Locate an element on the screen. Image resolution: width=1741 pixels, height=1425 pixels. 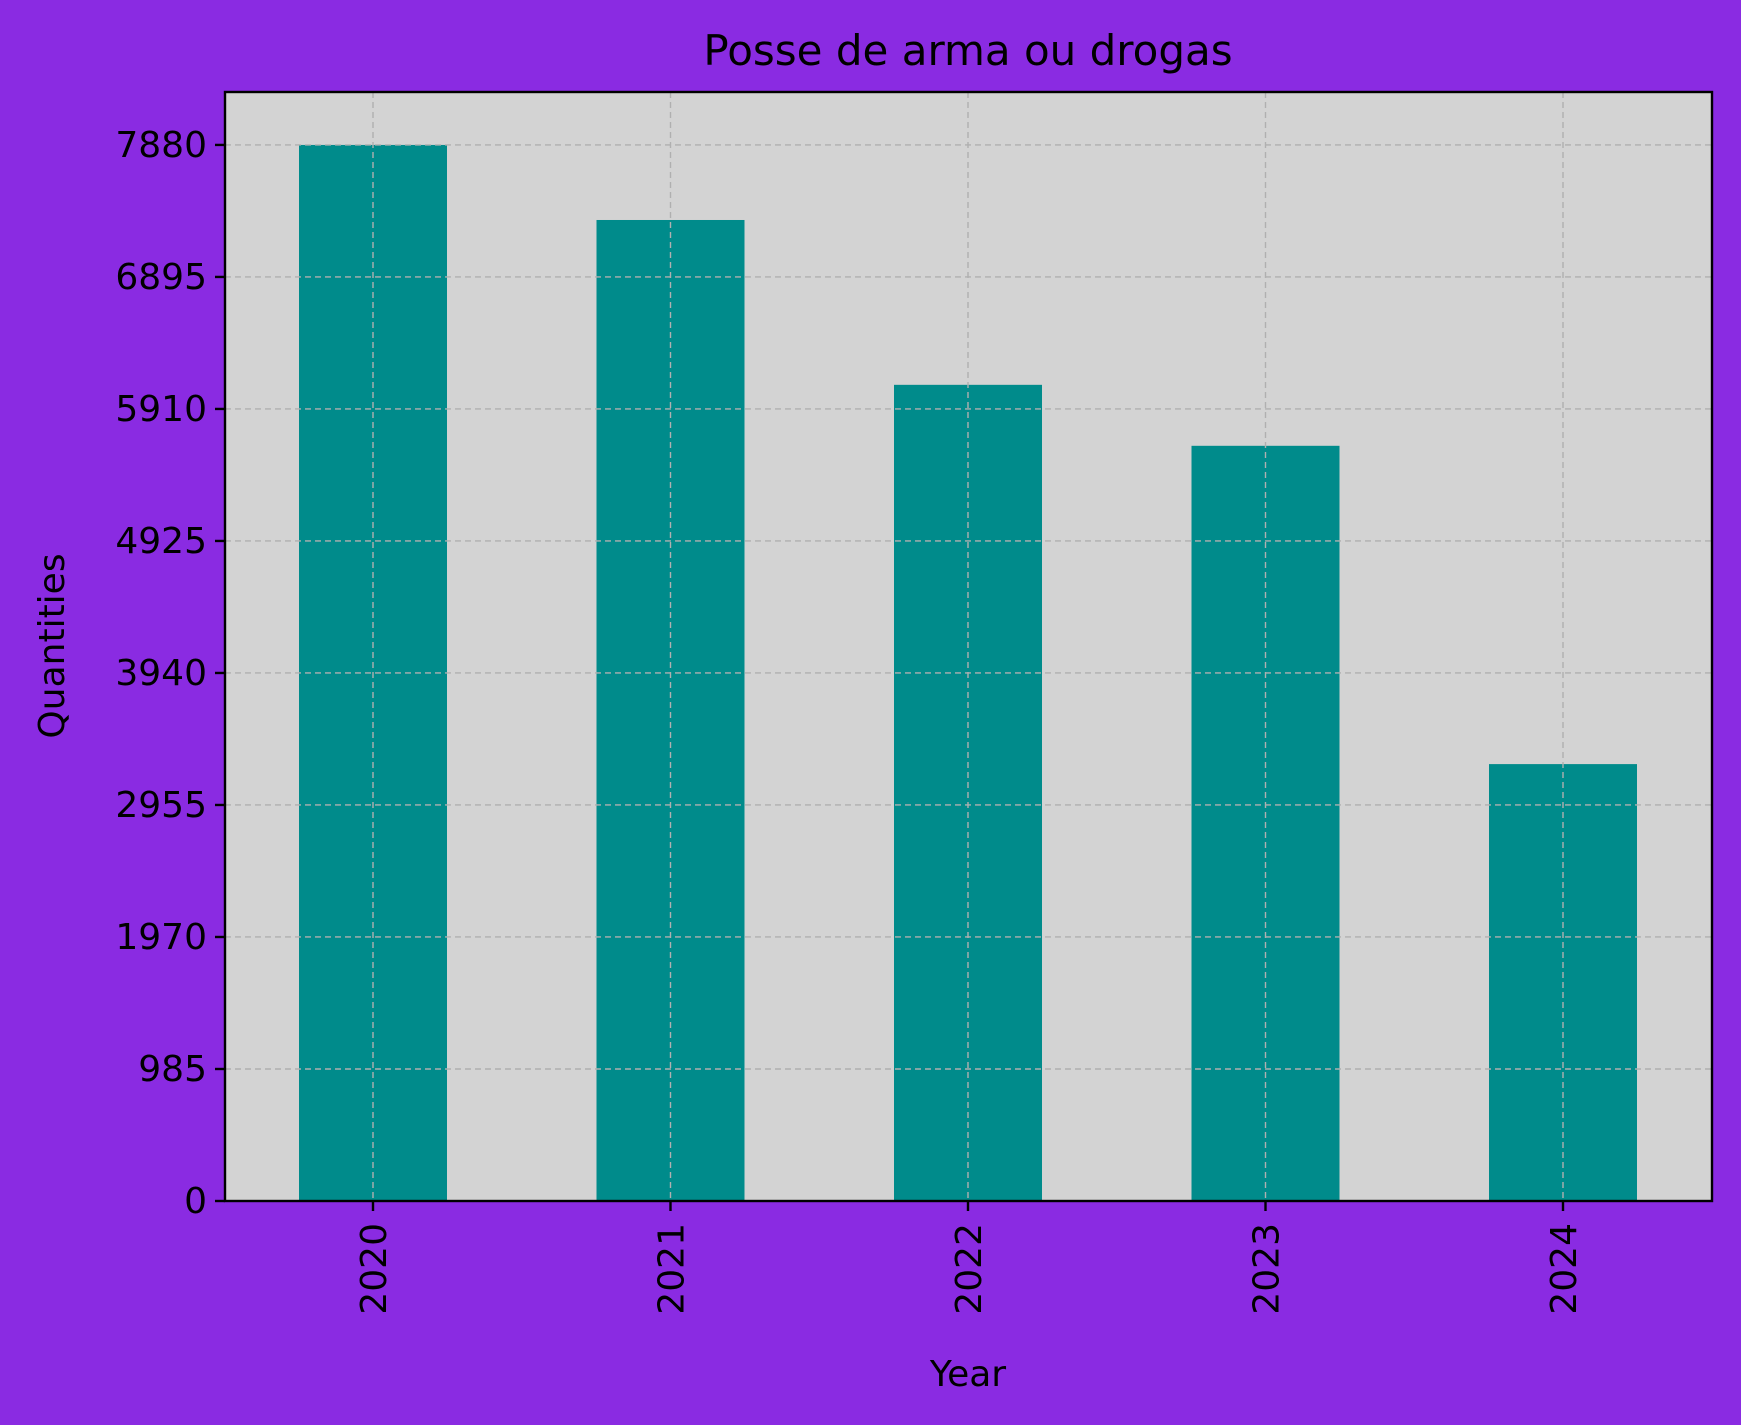
y-axis-ticks: 0 985 1970 2955 3940 4925 5910 6895 7880 is located at coordinates (170, 673).